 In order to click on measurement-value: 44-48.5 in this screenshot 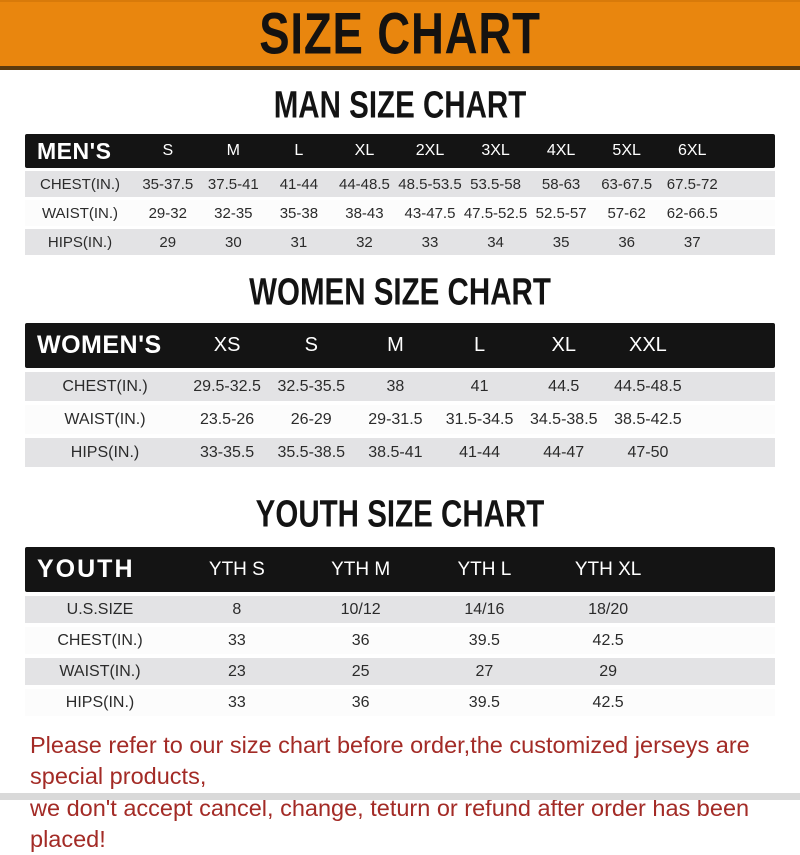, I will do `click(365, 184)`.